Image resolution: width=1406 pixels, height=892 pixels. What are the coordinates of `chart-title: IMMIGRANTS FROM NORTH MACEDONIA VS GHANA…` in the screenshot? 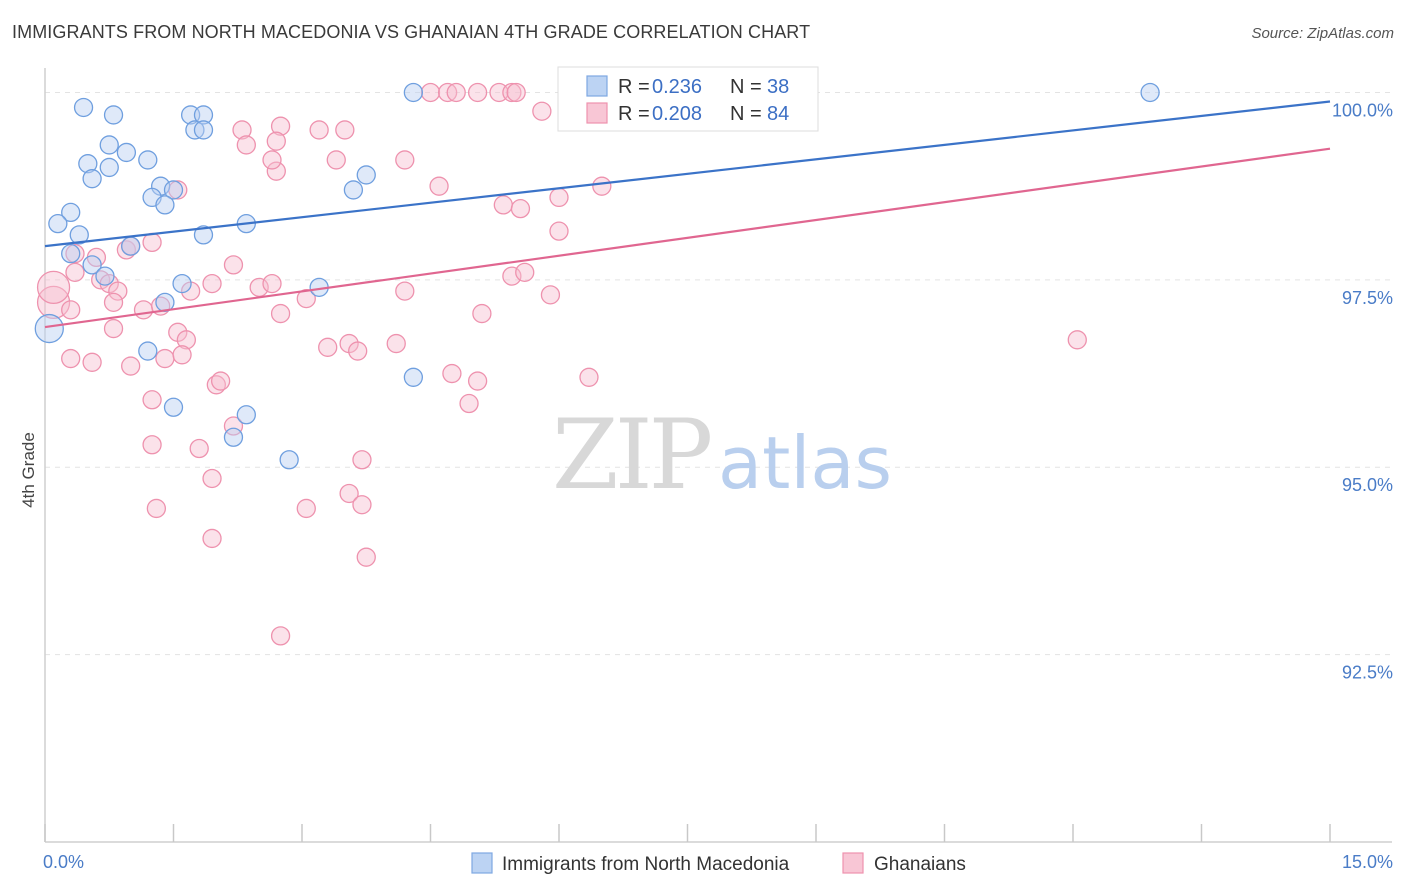 It's located at (411, 32).